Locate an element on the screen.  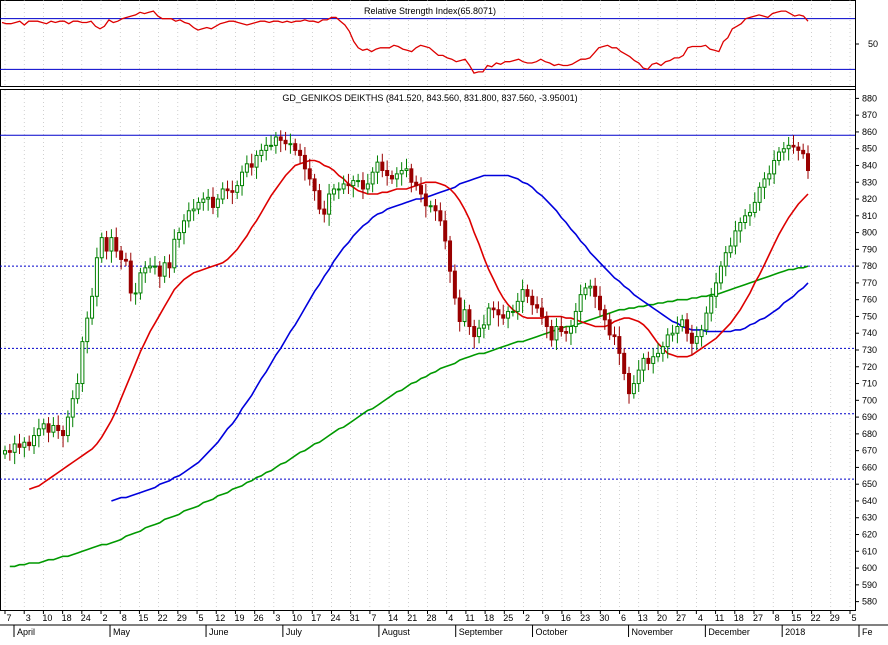
rsi-line is located at coordinates (405, 42).